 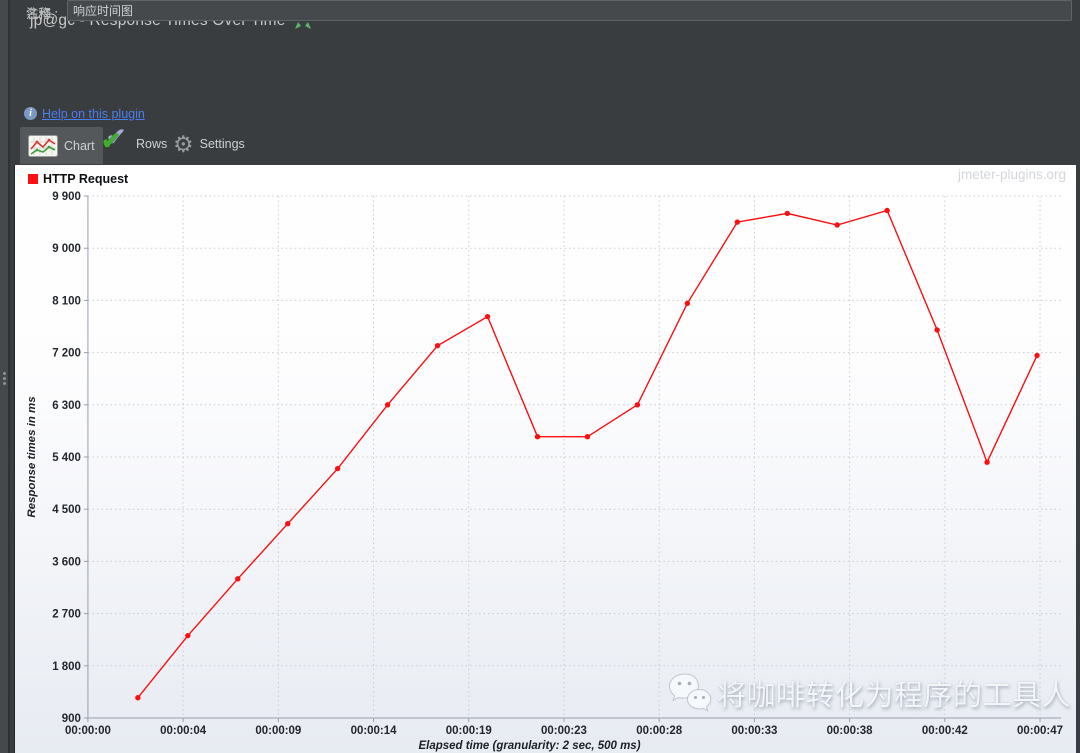 What do you see at coordinates (183, 144) in the screenshot?
I see `gear-icon: ⚙` at bounding box center [183, 144].